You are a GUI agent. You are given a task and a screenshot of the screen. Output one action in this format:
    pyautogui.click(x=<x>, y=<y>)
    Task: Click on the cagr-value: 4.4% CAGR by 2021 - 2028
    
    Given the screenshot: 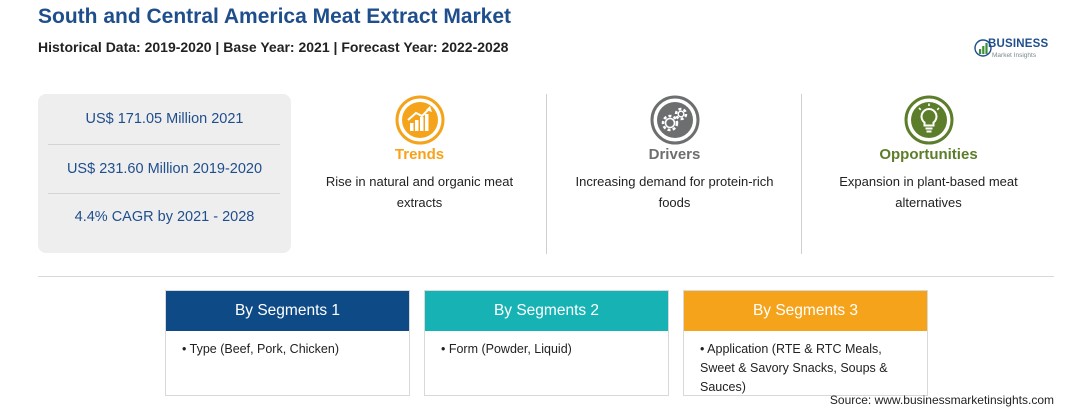 What is the action you would take?
    pyautogui.click(x=164, y=217)
    